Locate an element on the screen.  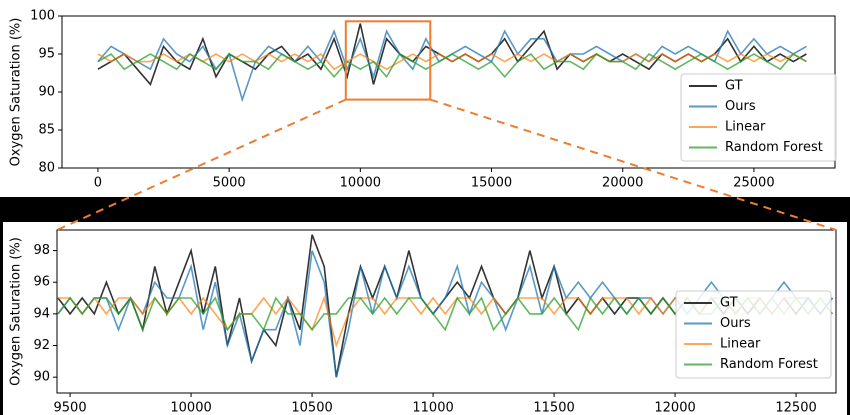
y-tick-label: 96 is located at coordinates (41, 282).